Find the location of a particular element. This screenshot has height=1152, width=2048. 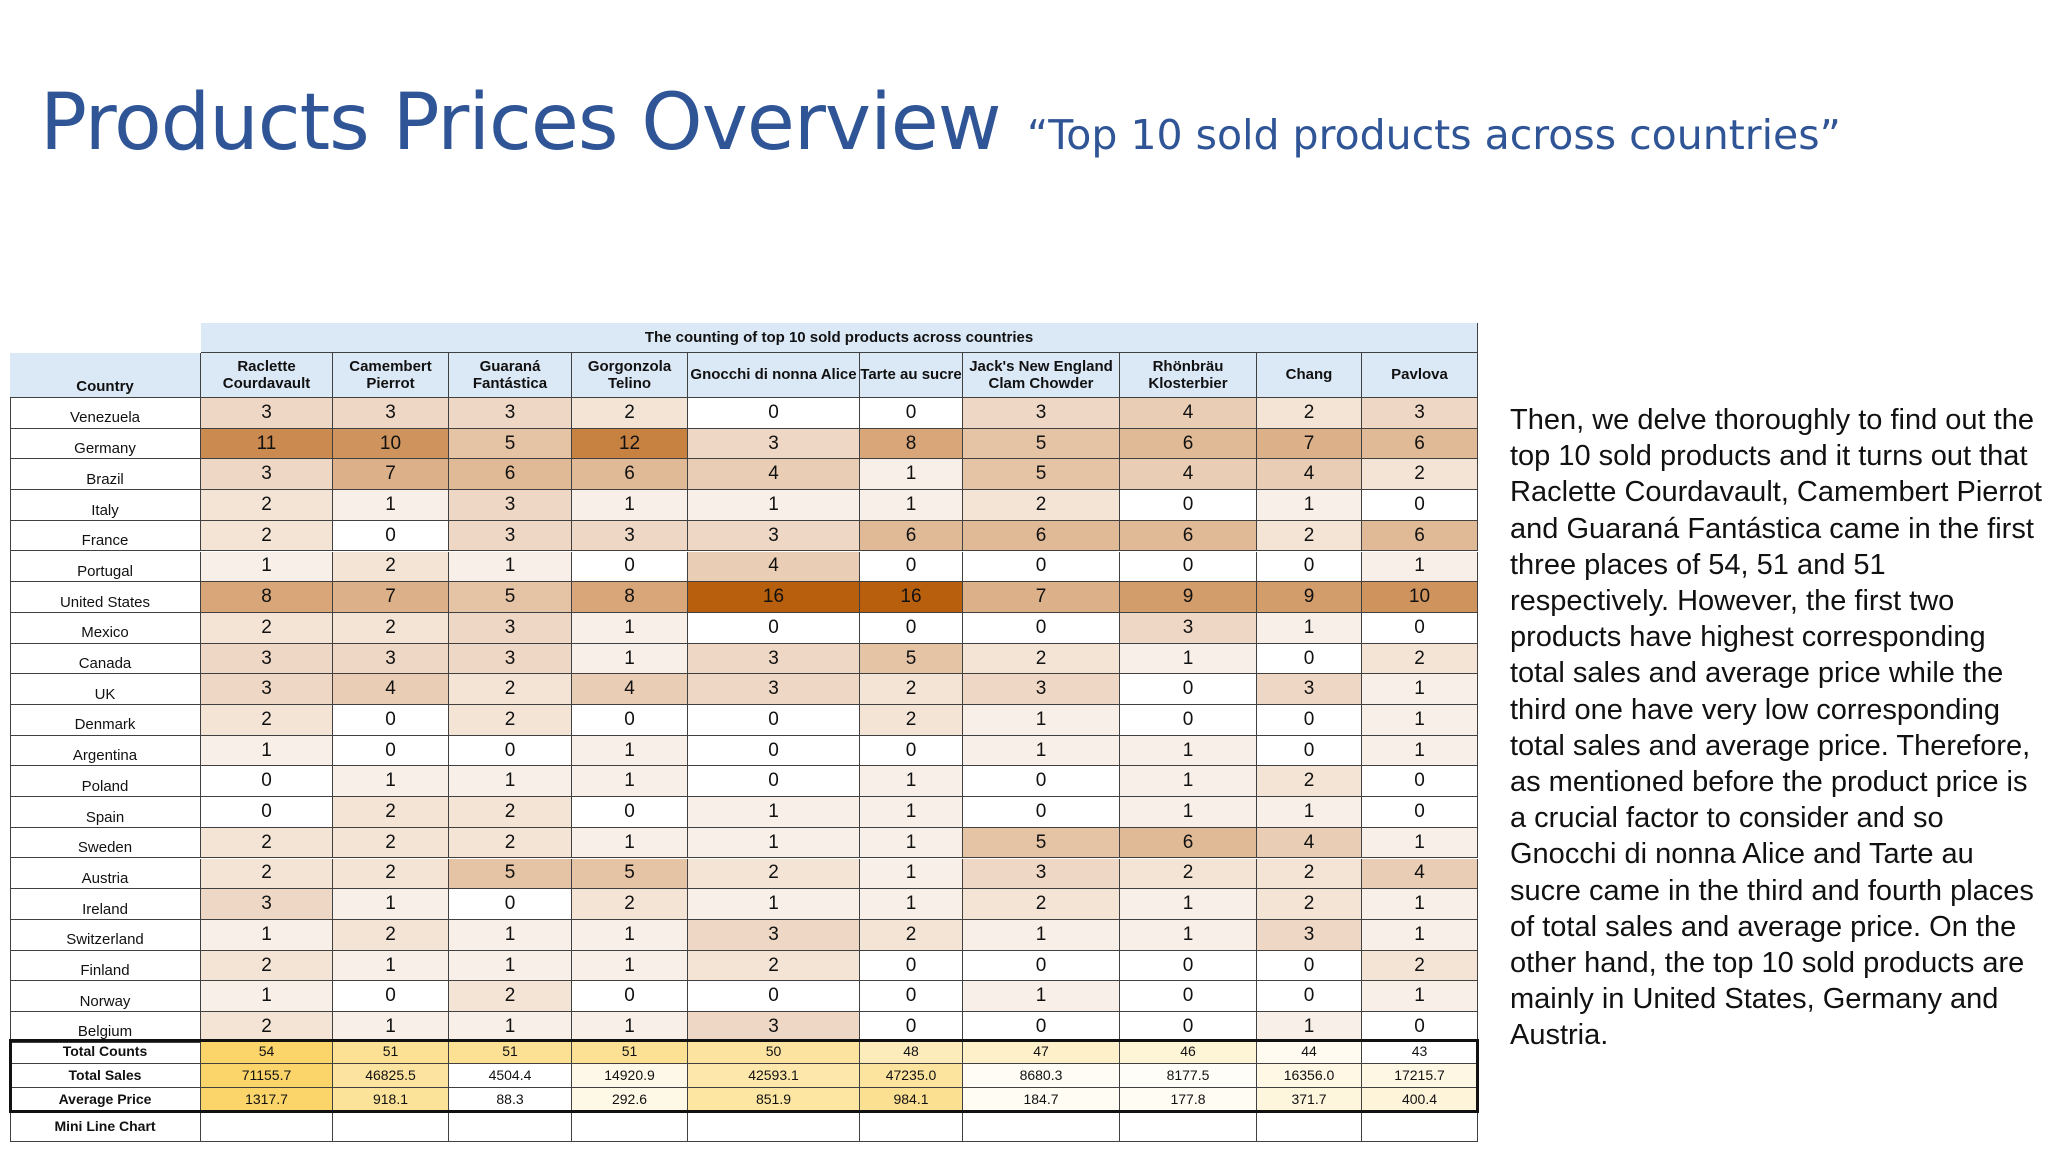

country-cell: Portugal is located at coordinates (105, 567).